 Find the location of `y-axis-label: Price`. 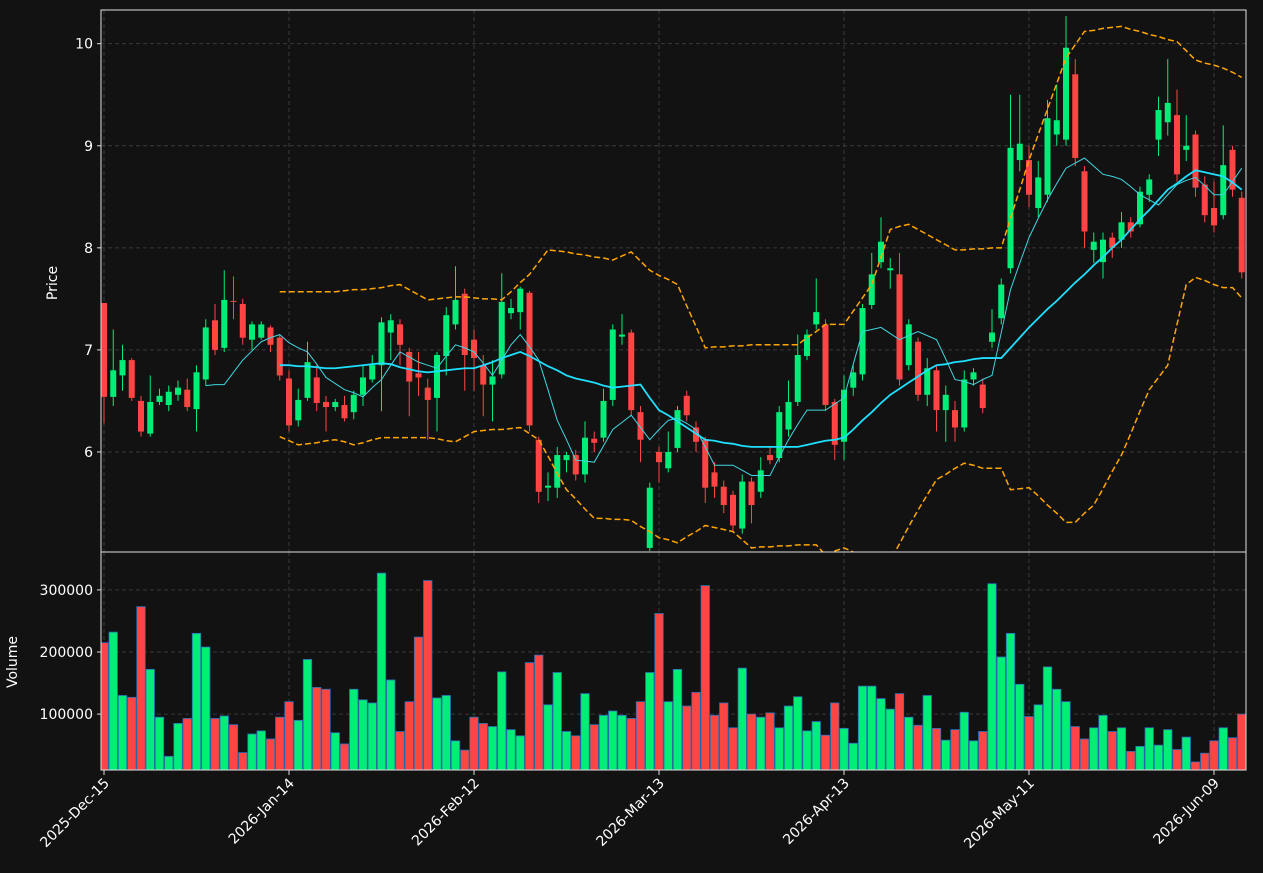

y-axis-label: Price is located at coordinates (53, 283).